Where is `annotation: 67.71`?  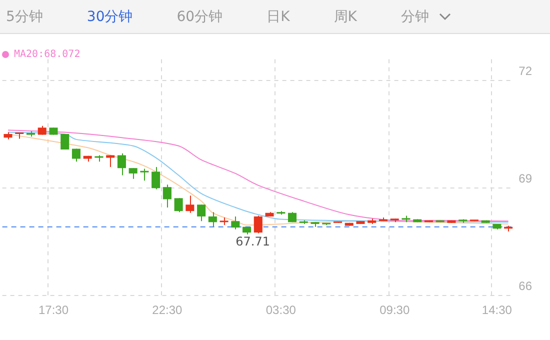
annotation: 67.71 is located at coordinates (253, 241).